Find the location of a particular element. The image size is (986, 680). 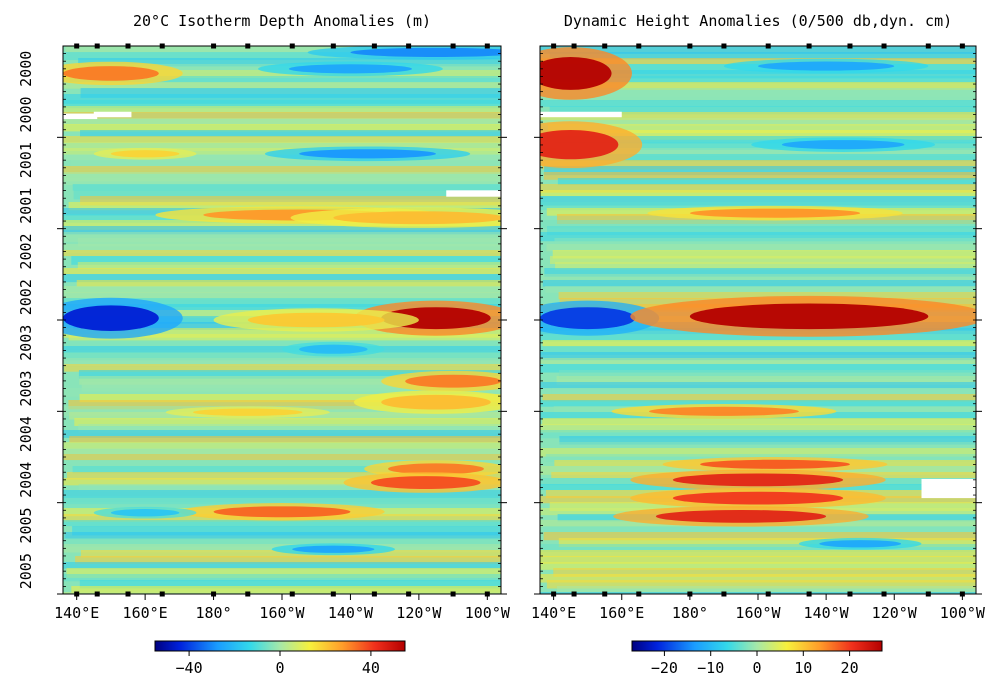

data-gap is located at coordinates (581, 114).